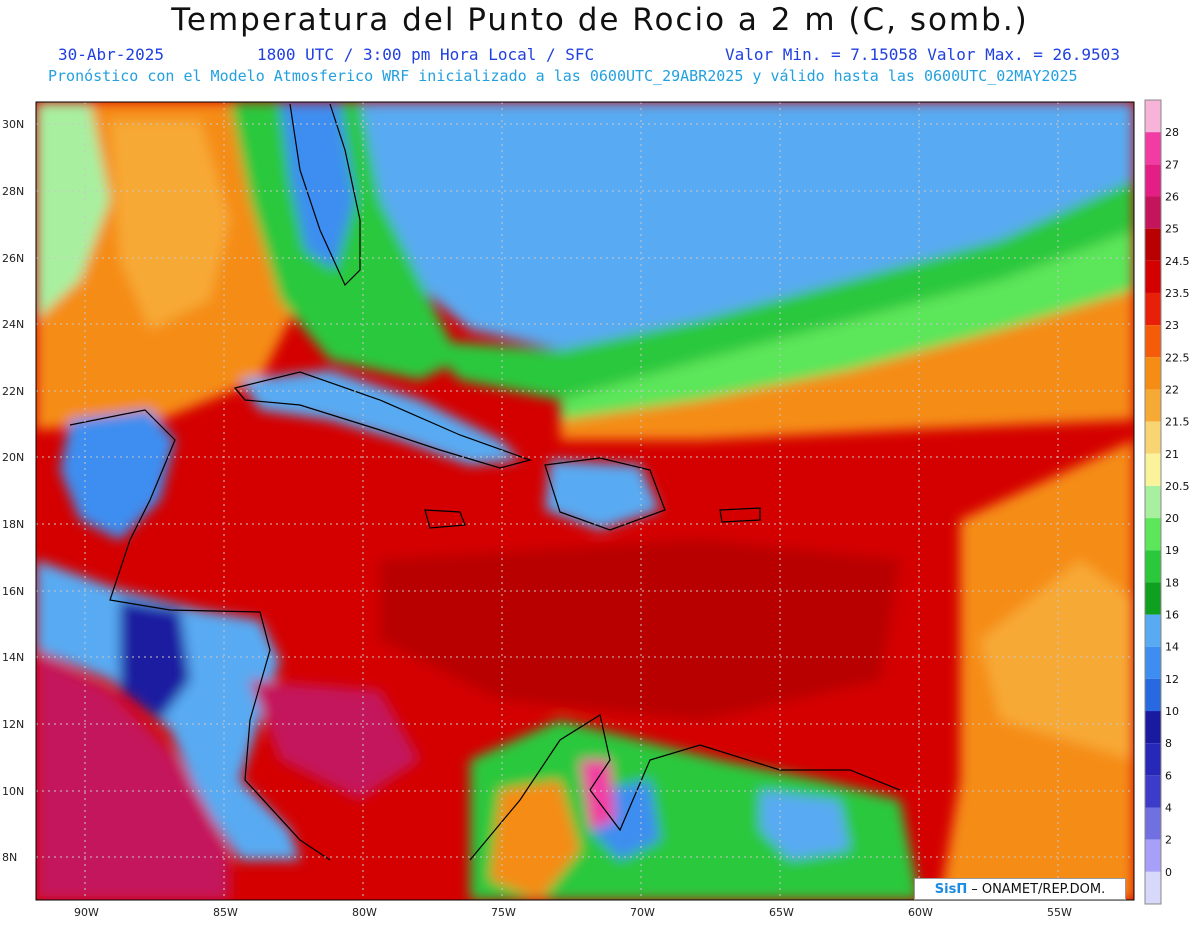 This screenshot has height=927, width=1200. I want to click on lat-label: 24N, so click(13, 324).